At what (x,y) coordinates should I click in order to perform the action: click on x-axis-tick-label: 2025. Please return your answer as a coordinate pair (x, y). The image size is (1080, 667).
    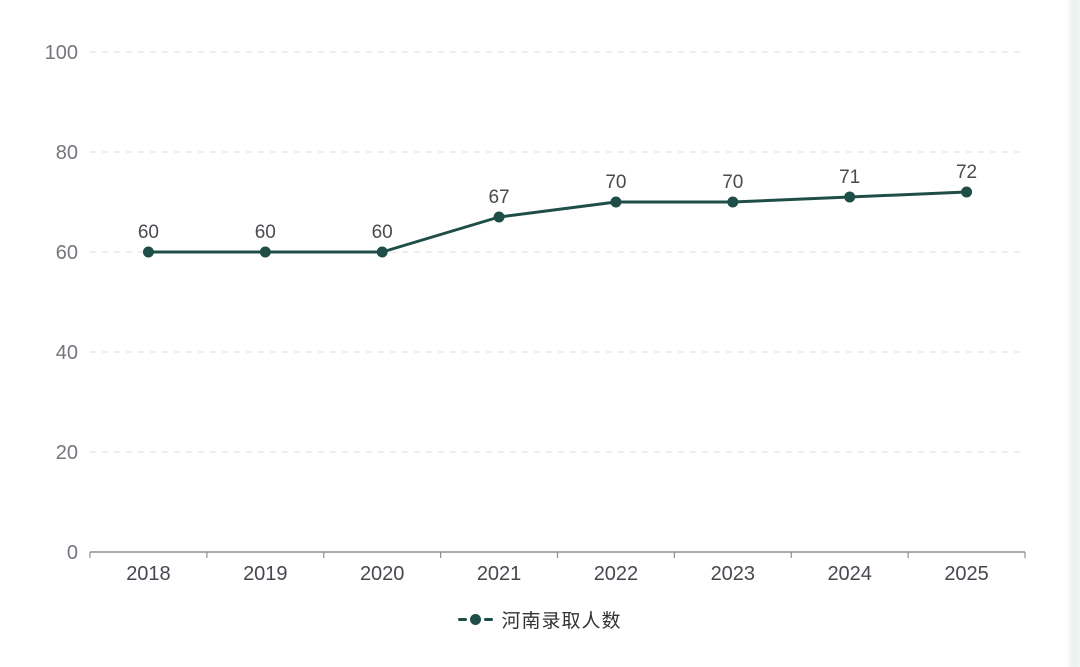
    Looking at the image, I should click on (966, 574).